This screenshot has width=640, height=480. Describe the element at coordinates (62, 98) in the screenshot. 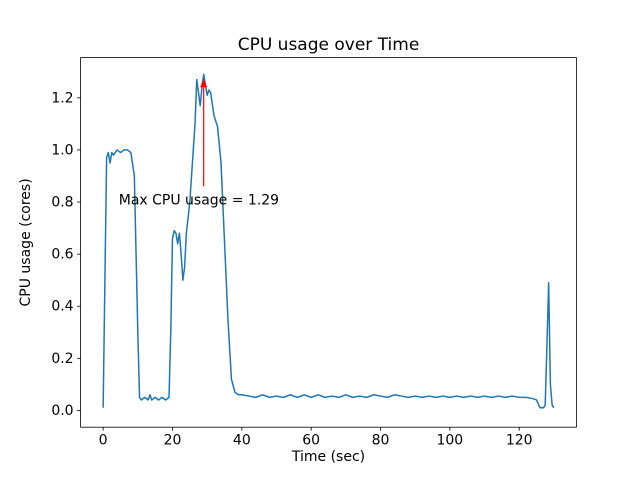

I see `y-tick-label: 1.2` at that location.